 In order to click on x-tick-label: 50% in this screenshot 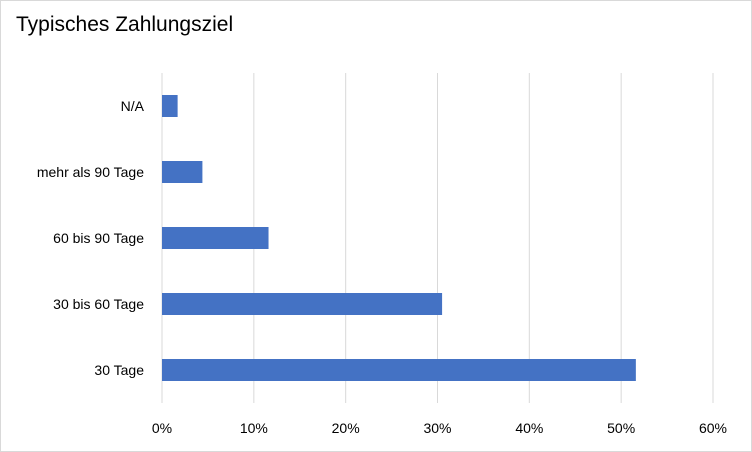, I will do `click(621, 428)`.